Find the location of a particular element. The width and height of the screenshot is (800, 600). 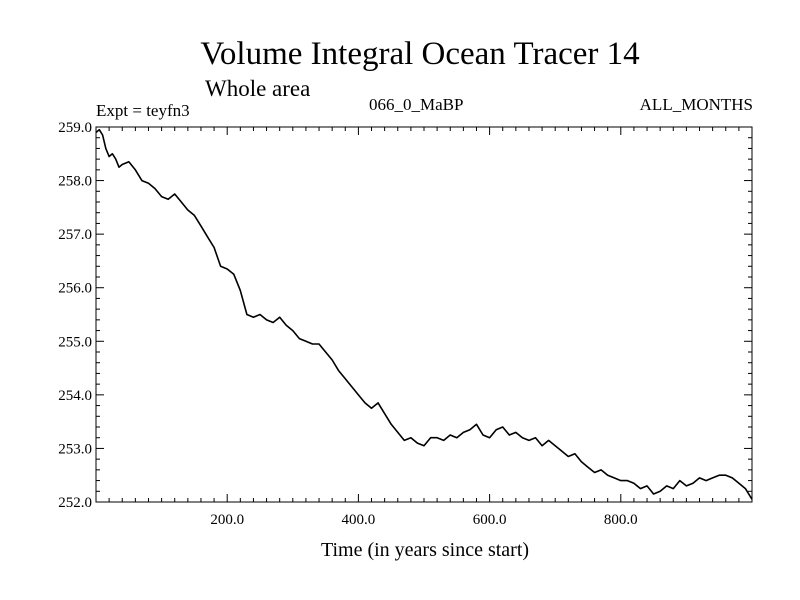

chart-subtitle: Whole area is located at coordinates (258, 88).